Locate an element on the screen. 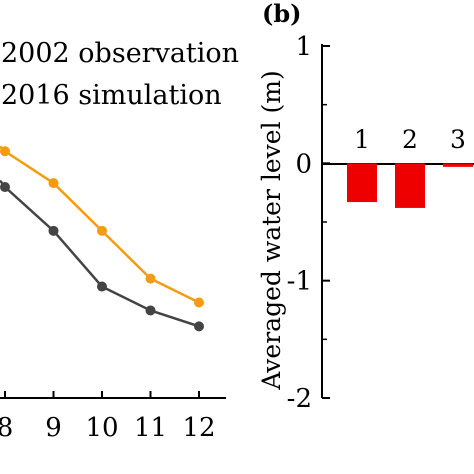 This screenshot has height=474, width=474. bar-chart-bars: 1 2 3 is located at coordinates (410, 166).